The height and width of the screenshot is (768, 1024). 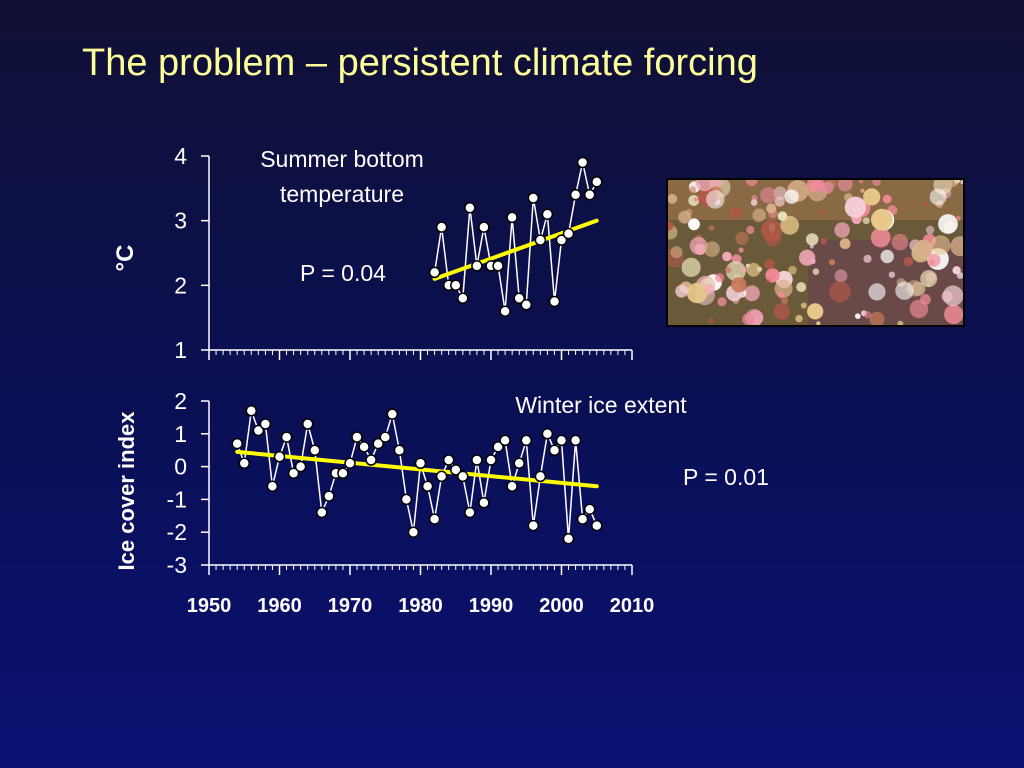 I want to click on chart2-x-tick-label: 1980, so click(x=420, y=606).